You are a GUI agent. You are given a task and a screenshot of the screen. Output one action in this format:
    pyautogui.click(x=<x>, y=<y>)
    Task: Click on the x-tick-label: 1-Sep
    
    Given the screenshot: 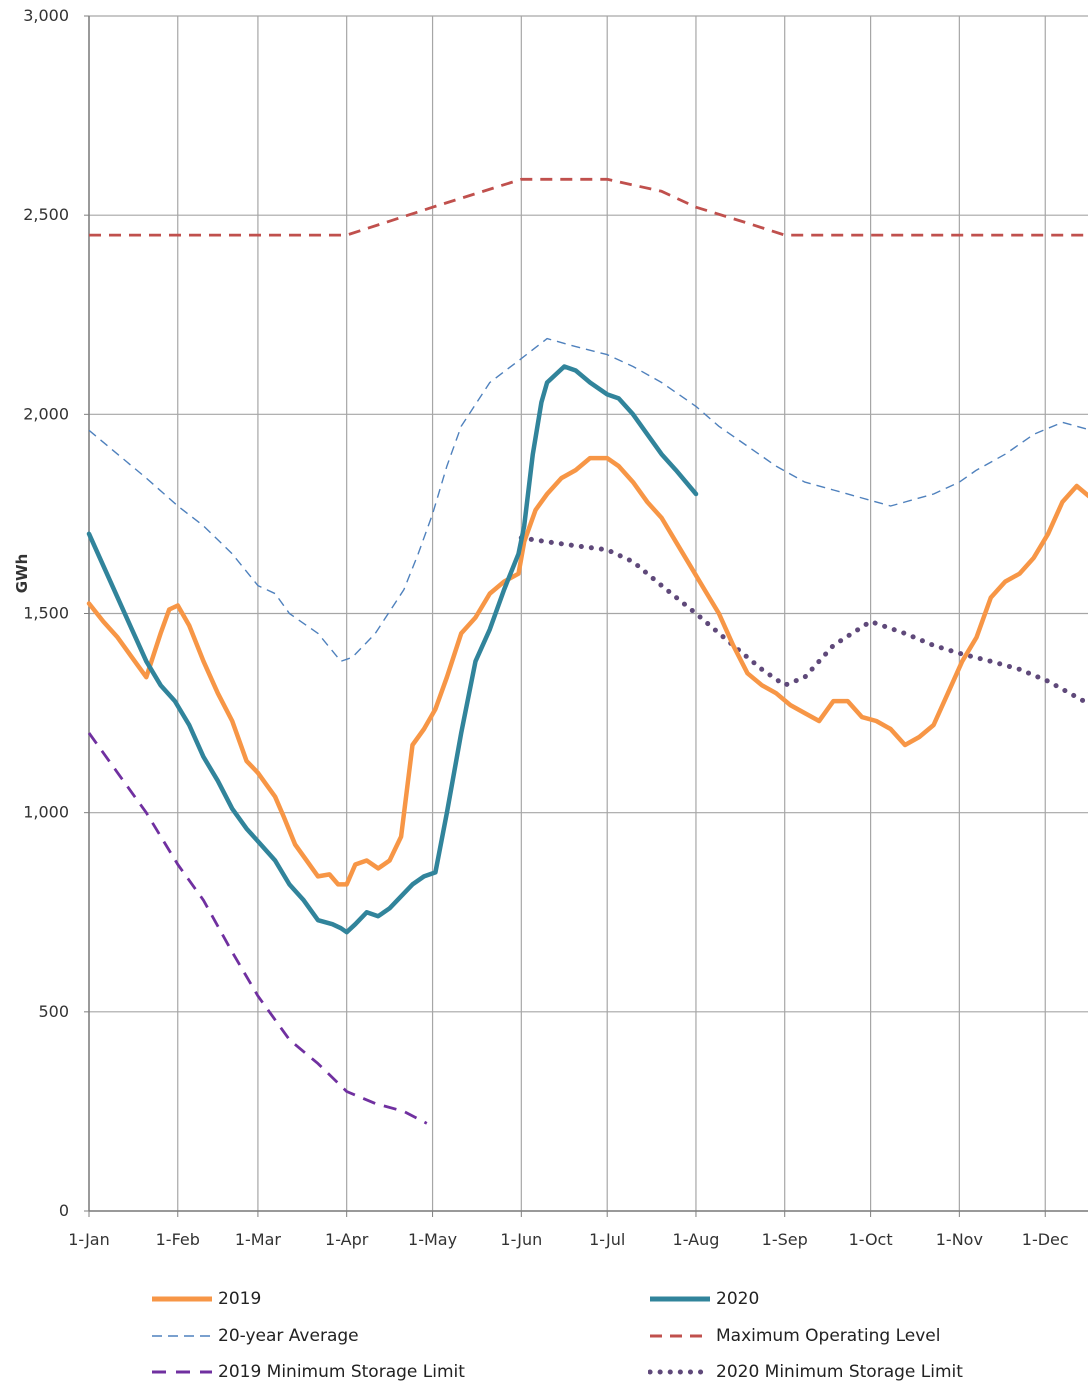 What is the action you would take?
    pyautogui.click(x=785, y=1239)
    